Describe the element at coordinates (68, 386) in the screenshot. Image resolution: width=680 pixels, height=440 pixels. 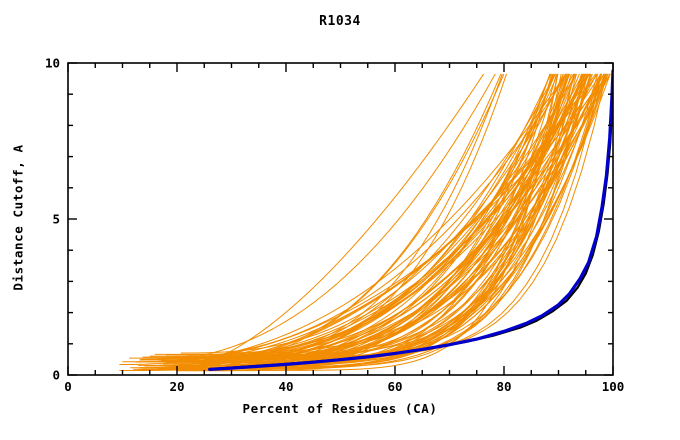
I see `x-tick-label: 0` at that location.